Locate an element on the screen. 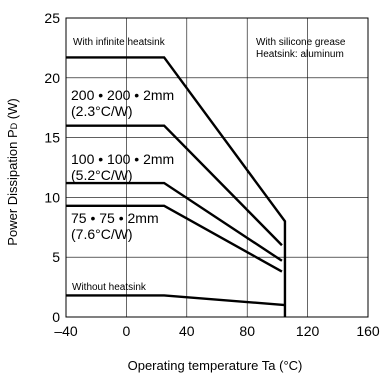 This screenshot has width=386, height=376. label-heatsink-aluminum: Heatsink: aluminum is located at coordinates (300, 54).